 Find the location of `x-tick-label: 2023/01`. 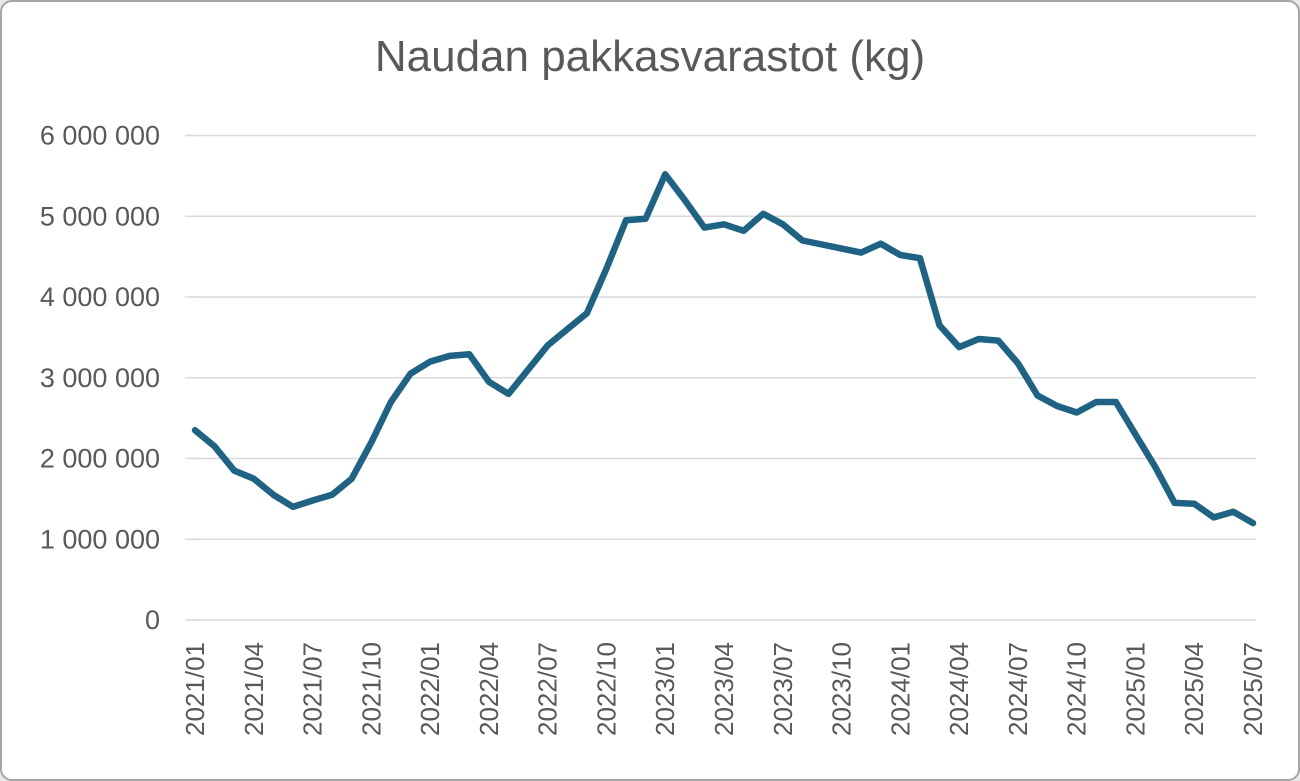

x-tick-label: 2023/01 is located at coordinates (665, 689).